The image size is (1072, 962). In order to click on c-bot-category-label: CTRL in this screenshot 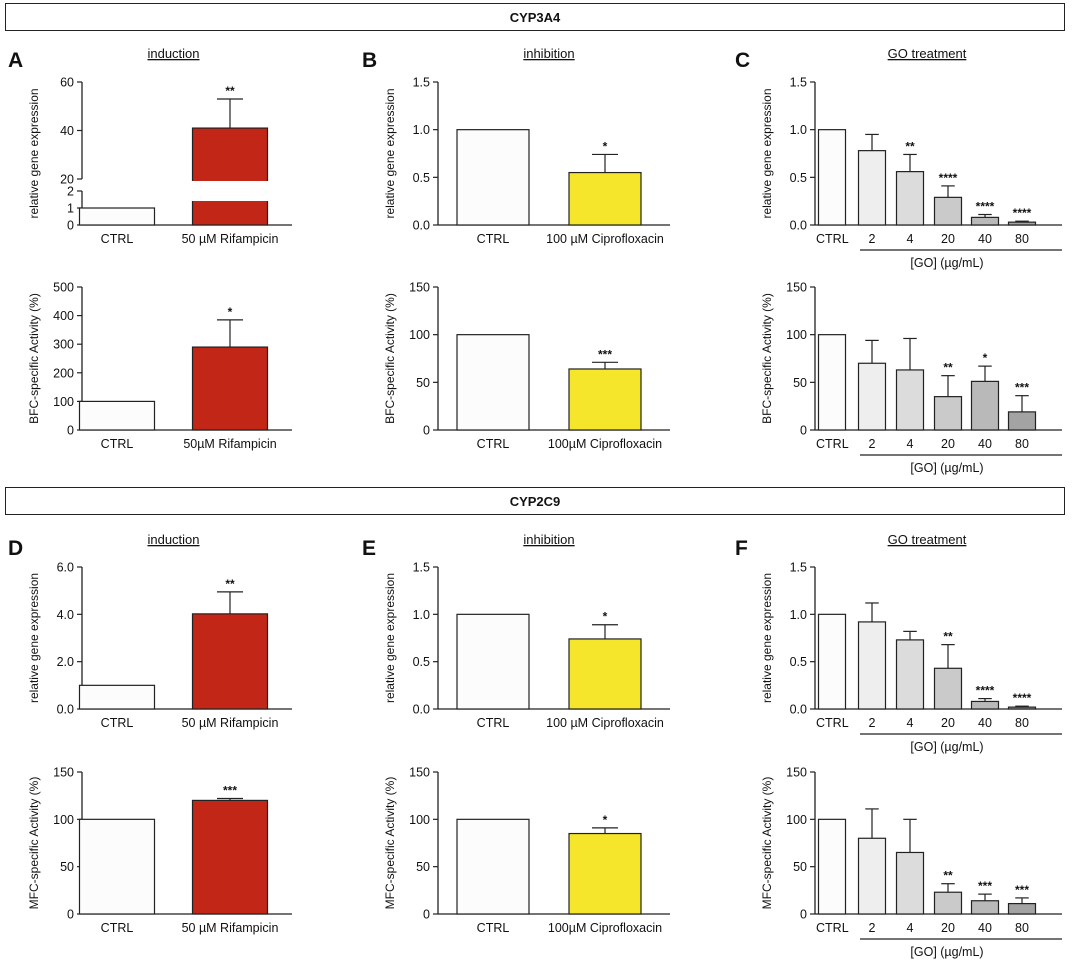, I will do `click(832, 444)`.